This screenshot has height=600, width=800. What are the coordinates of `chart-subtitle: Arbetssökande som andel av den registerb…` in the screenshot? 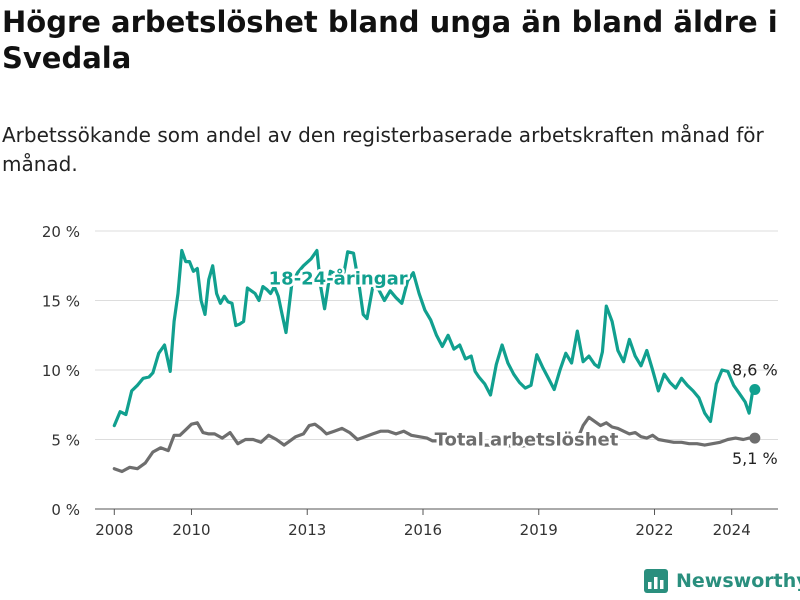 It's located at (383, 149).